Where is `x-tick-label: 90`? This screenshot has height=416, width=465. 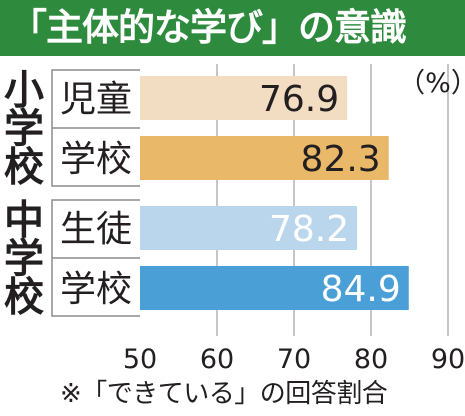 x-tick-label: 90 is located at coordinates (448, 359).